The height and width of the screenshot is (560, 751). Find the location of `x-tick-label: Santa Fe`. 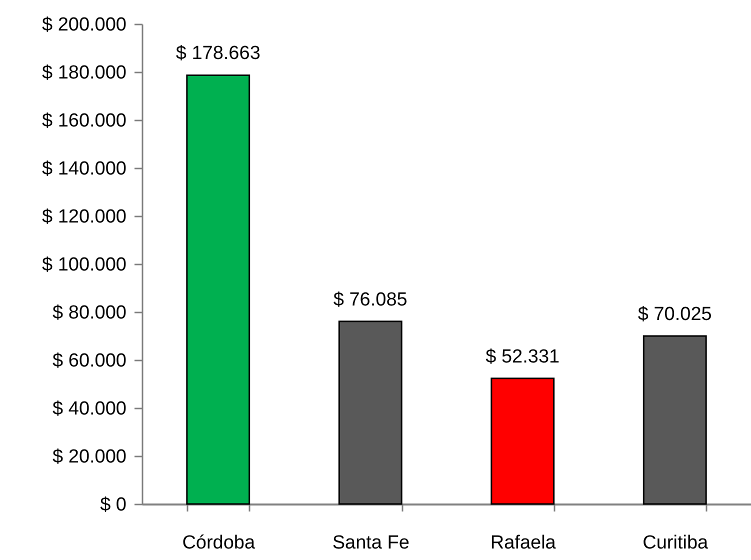

x-tick-label: Santa Fe is located at coordinates (371, 543).